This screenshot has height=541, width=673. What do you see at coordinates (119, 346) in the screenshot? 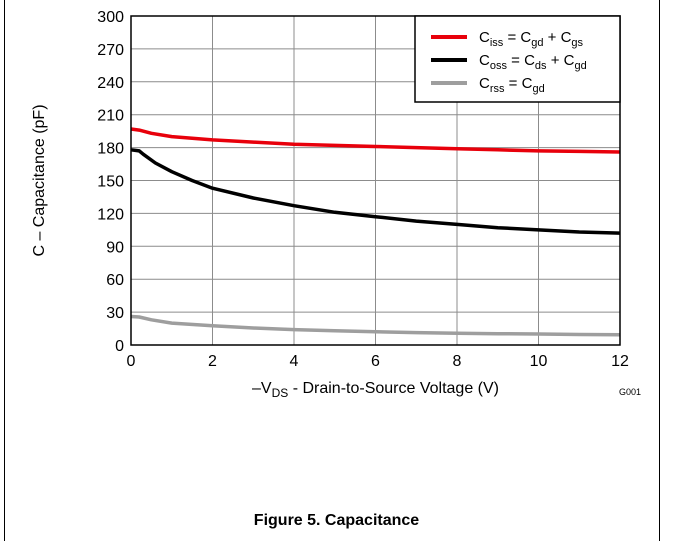
I see `y-tick-label: 0` at bounding box center [119, 346].